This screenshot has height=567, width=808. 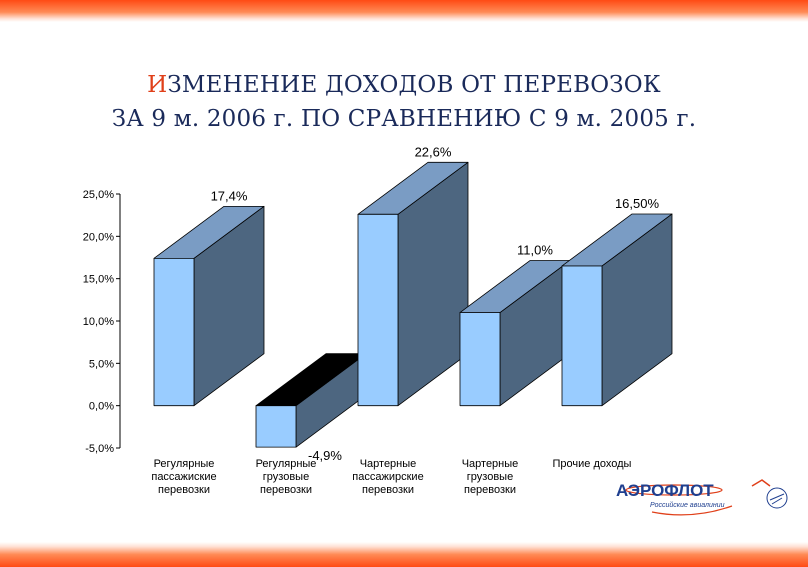 I want to click on y-tick-label: 10,0%, so click(x=98, y=322).